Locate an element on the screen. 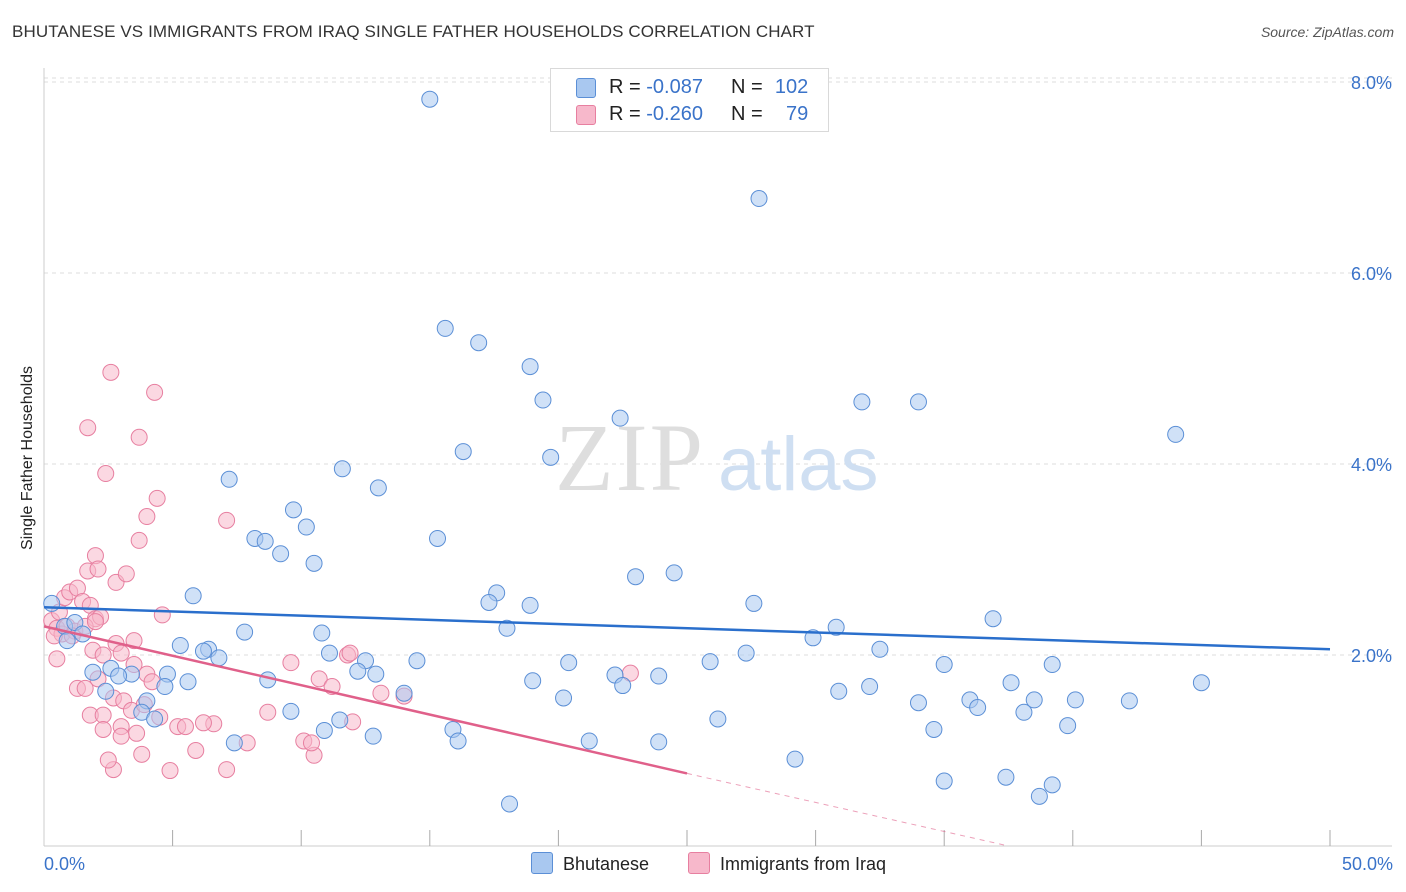 This screenshot has width=1406, height=892. y-tick-label: 6.0% is located at coordinates (1371, 274).